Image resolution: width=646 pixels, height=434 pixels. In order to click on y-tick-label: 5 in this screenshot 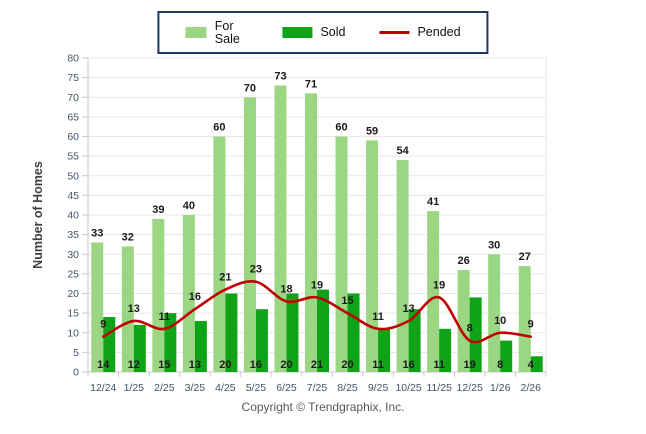, I will do `click(76, 353)`.